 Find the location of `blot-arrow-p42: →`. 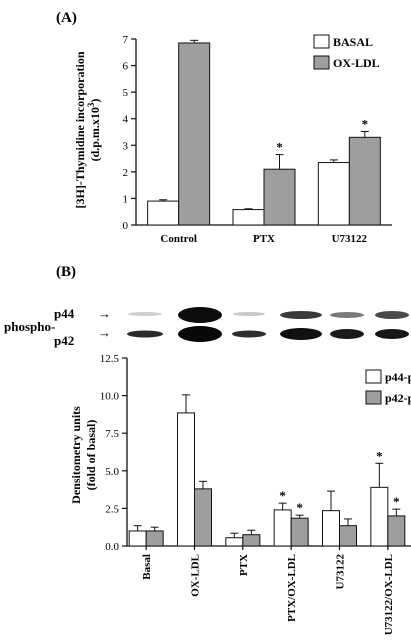

blot-arrow-p42: → is located at coordinates (104, 332).